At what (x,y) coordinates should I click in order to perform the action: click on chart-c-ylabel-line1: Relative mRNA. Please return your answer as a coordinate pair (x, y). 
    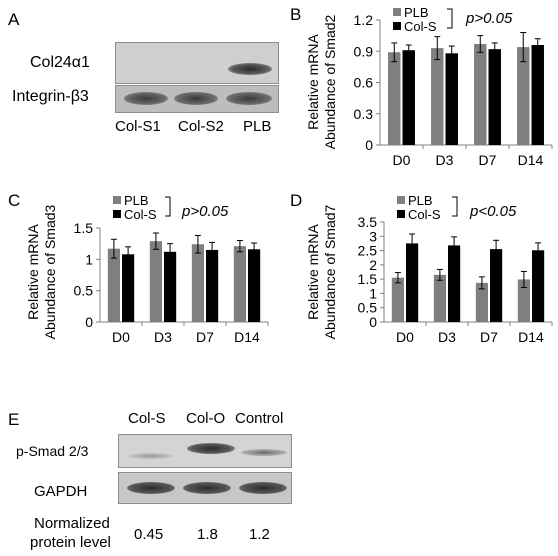
    Looking at the image, I should click on (33, 272).